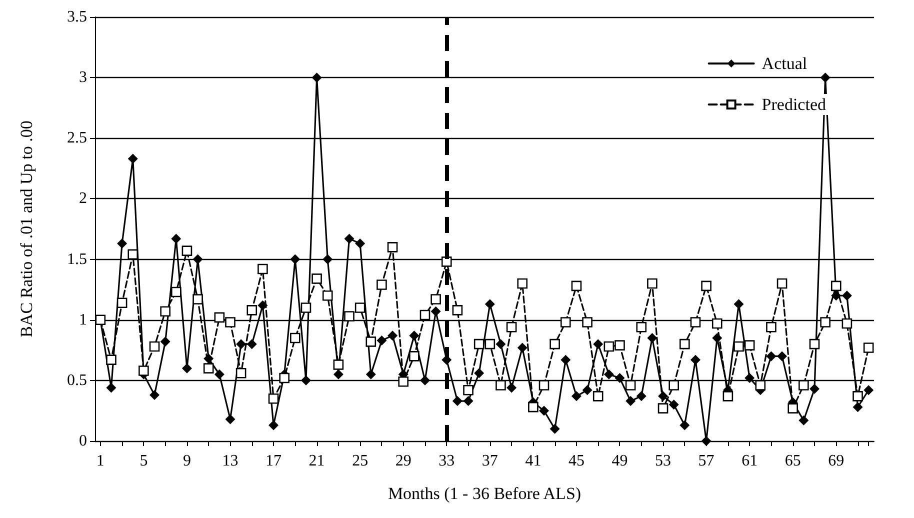 This screenshot has width=914, height=518. Describe the element at coordinates (186, 461) in the screenshot. I see `x-tick-label: 9` at that location.